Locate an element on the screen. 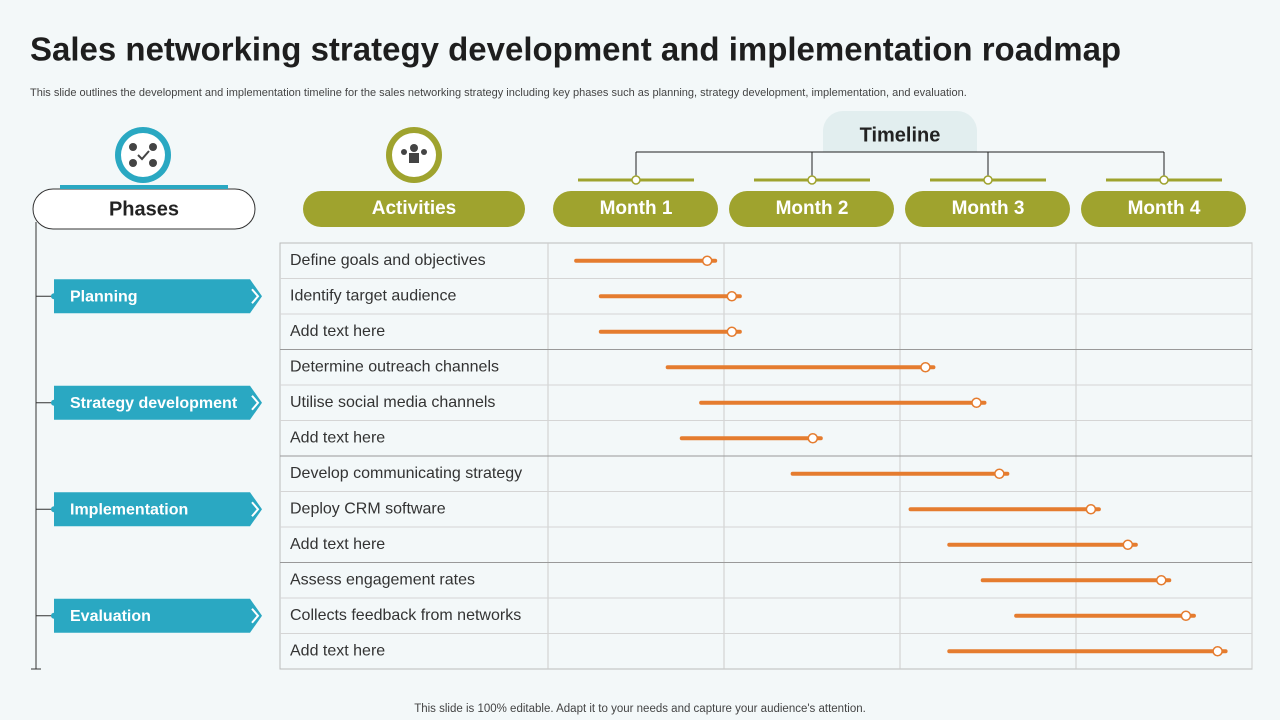 This screenshot has height=720, width=1280. activities-header: Activities is located at coordinates (414, 208).